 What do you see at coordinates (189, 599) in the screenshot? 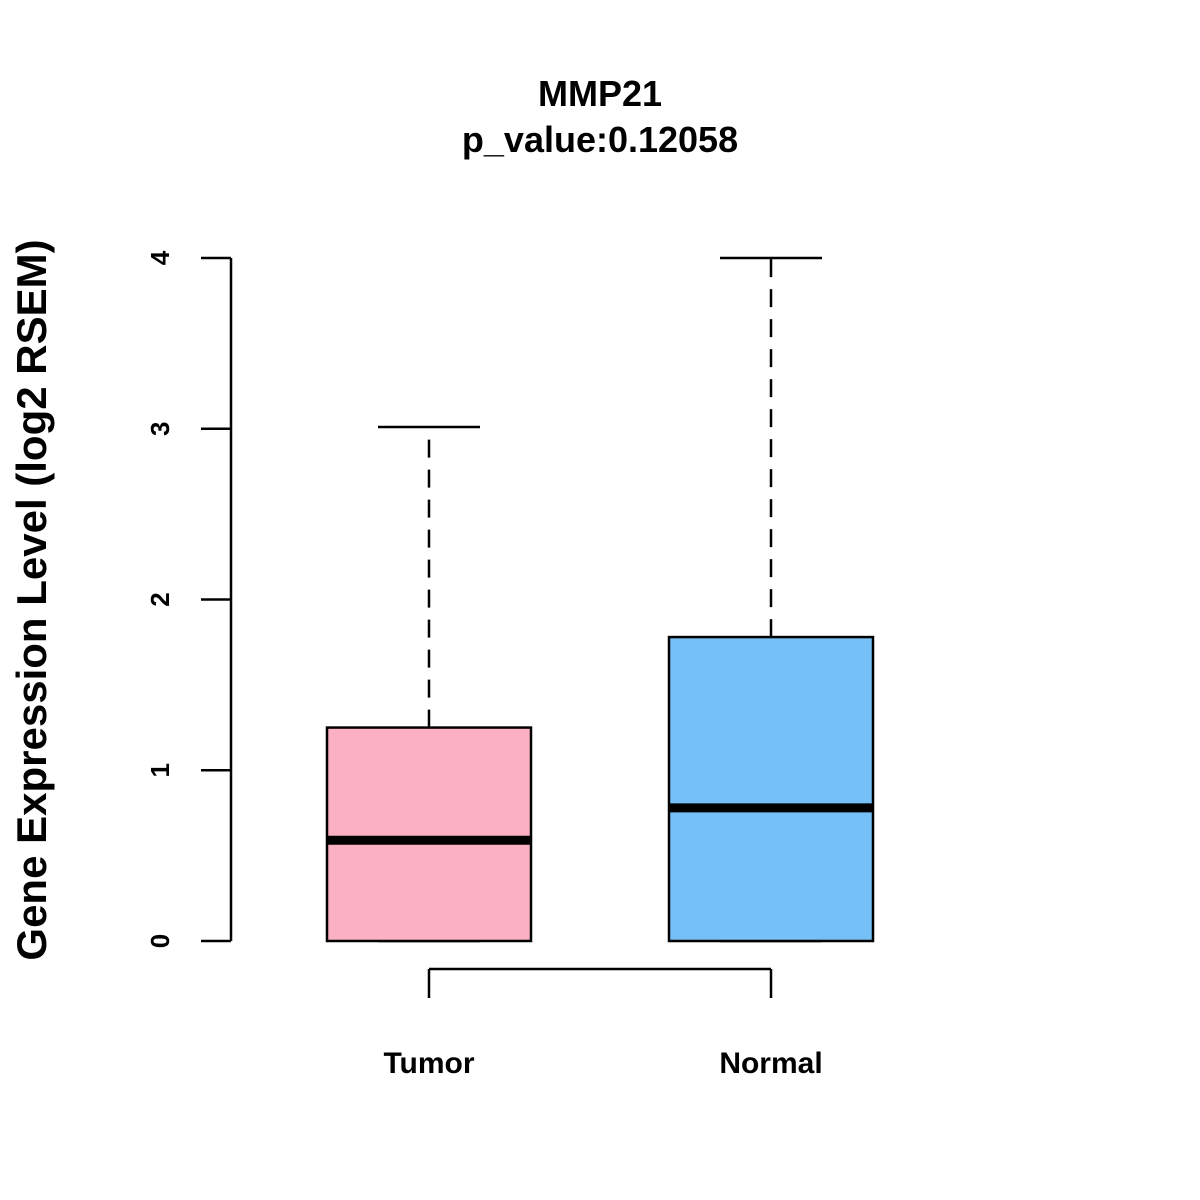
I see `y-axis: 0 1 2 3 4` at bounding box center [189, 599].